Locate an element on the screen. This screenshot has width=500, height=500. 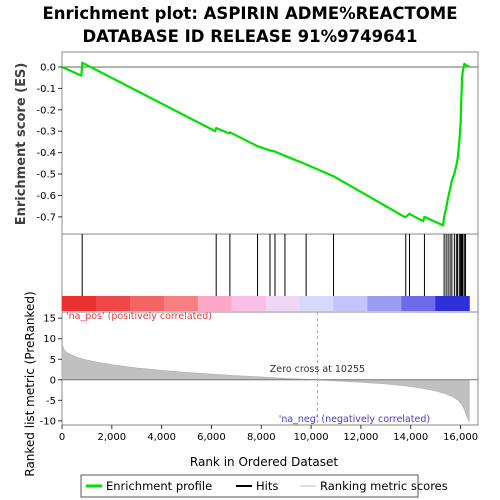
x-tick-label: 12,000 is located at coordinates (360, 437).